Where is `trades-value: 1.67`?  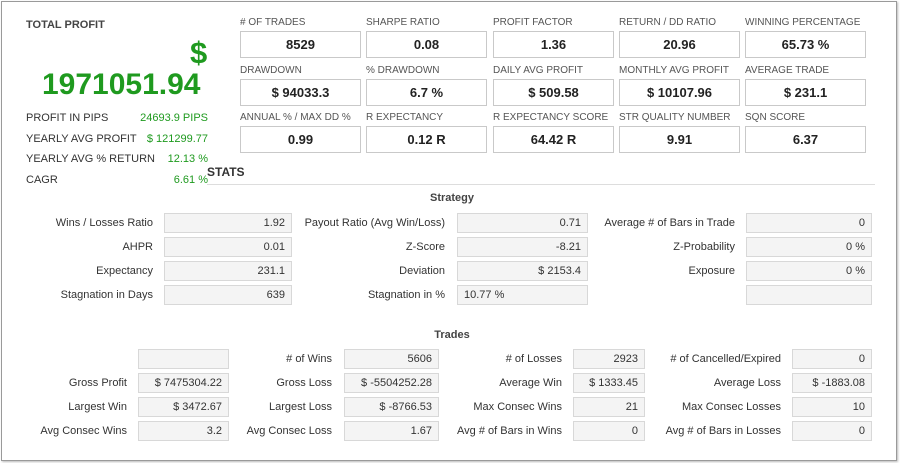 trades-value: 1.67 is located at coordinates (391, 431).